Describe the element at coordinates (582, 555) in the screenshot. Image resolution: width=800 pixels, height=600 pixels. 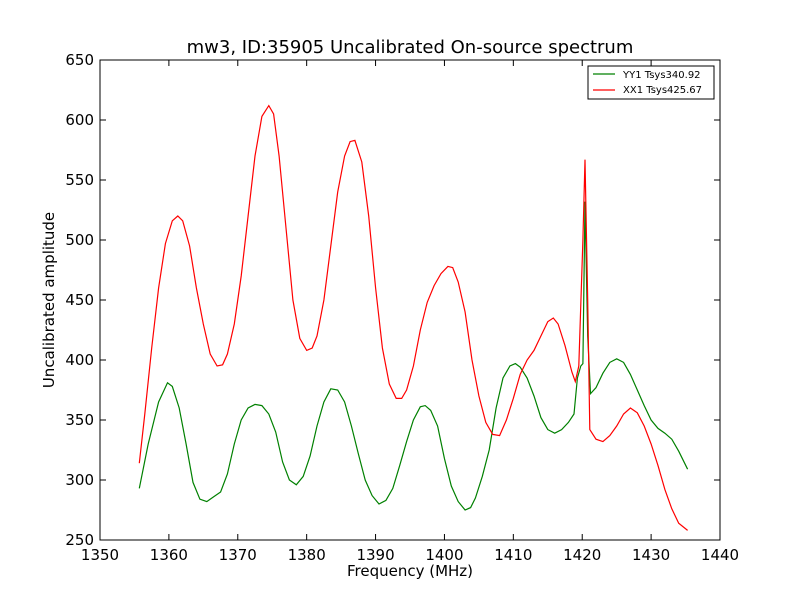
I see `x-tick-label: 1420` at that location.